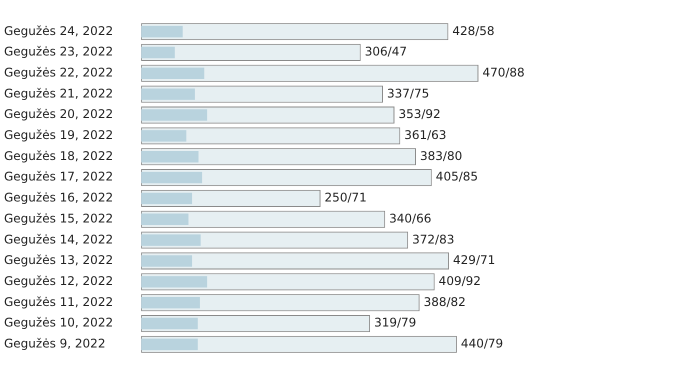  I want to click on data-label: 470/88, so click(503, 72).